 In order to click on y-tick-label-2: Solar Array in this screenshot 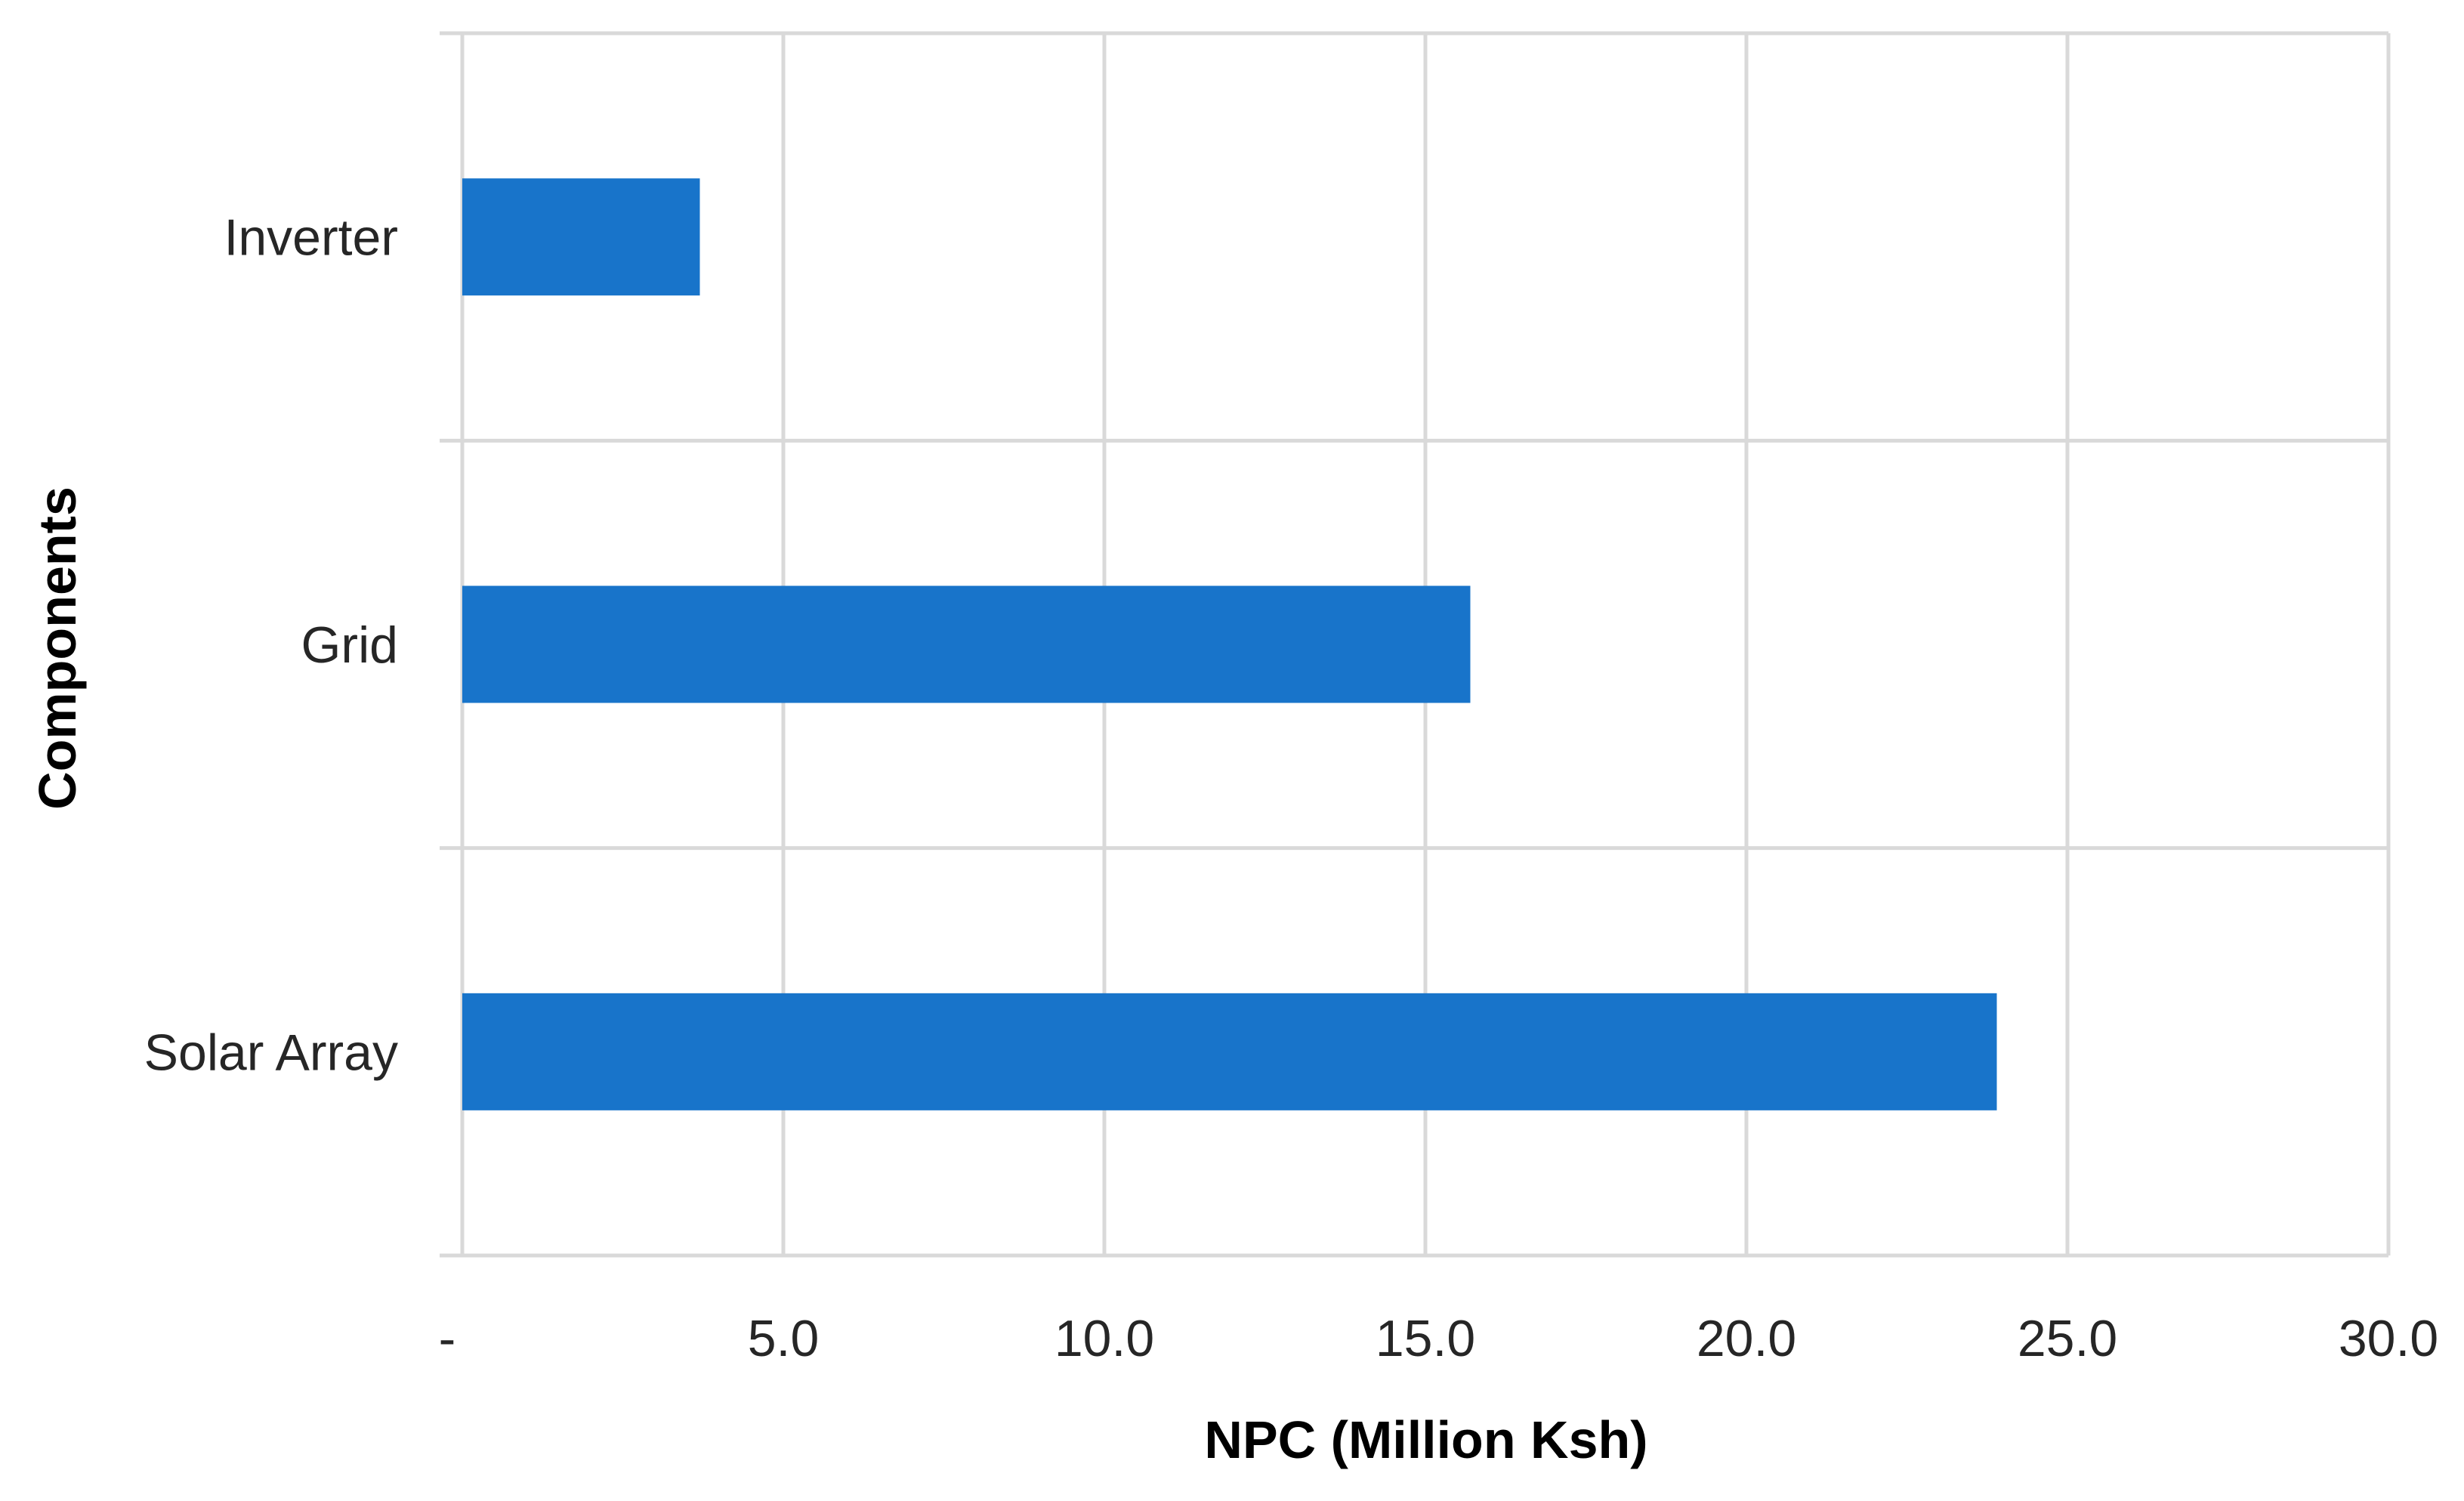, I will do `click(271, 1052)`.